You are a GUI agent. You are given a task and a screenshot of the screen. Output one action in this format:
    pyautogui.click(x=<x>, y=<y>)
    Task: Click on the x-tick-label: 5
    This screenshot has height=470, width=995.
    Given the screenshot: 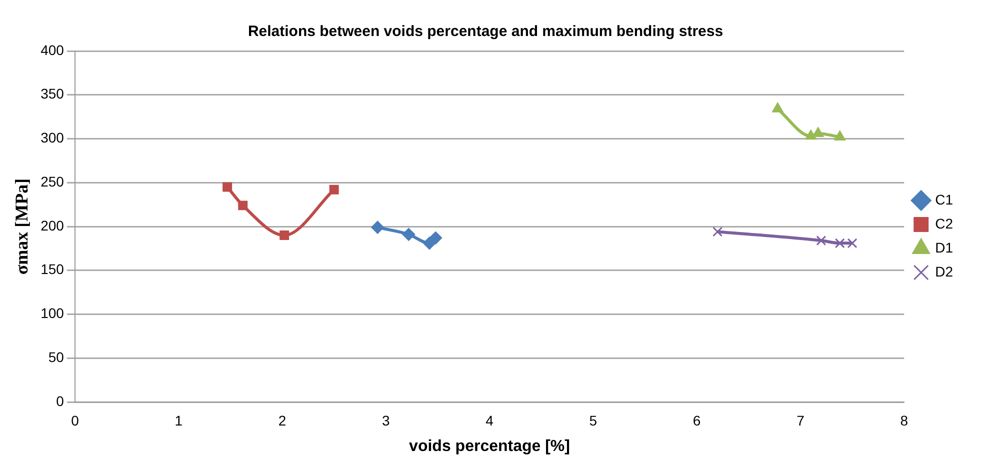 What is the action you would take?
    pyautogui.click(x=593, y=420)
    